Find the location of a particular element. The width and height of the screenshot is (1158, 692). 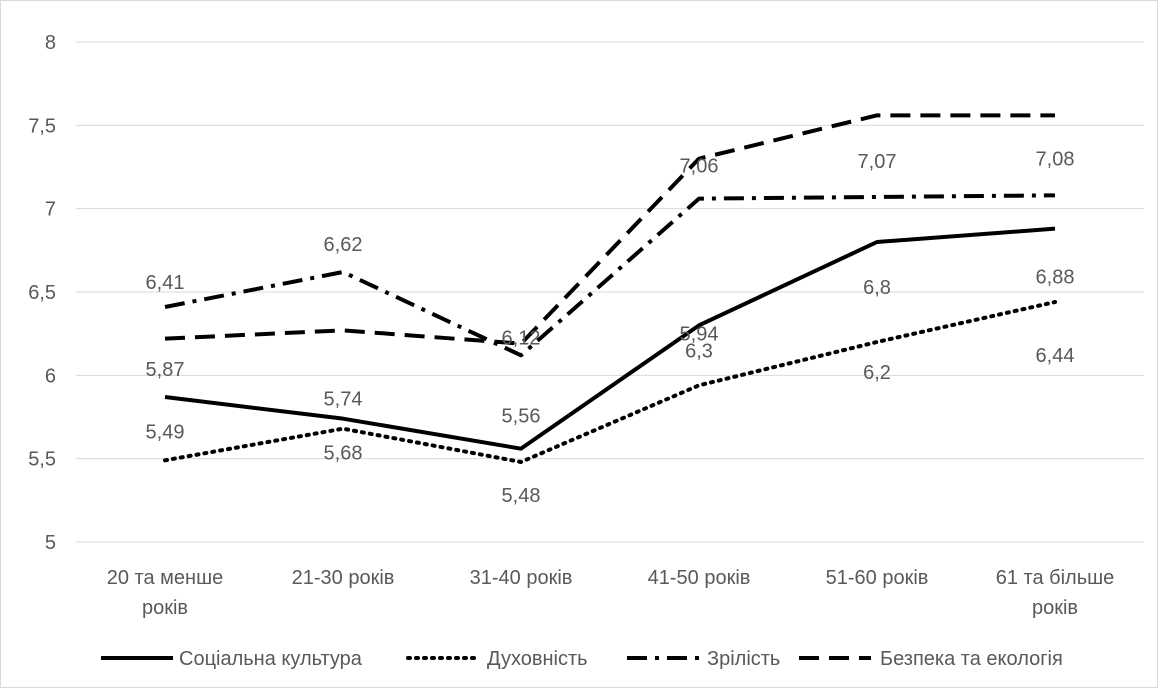

y-tick-label: 7,5 is located at coordinates (42, 126).